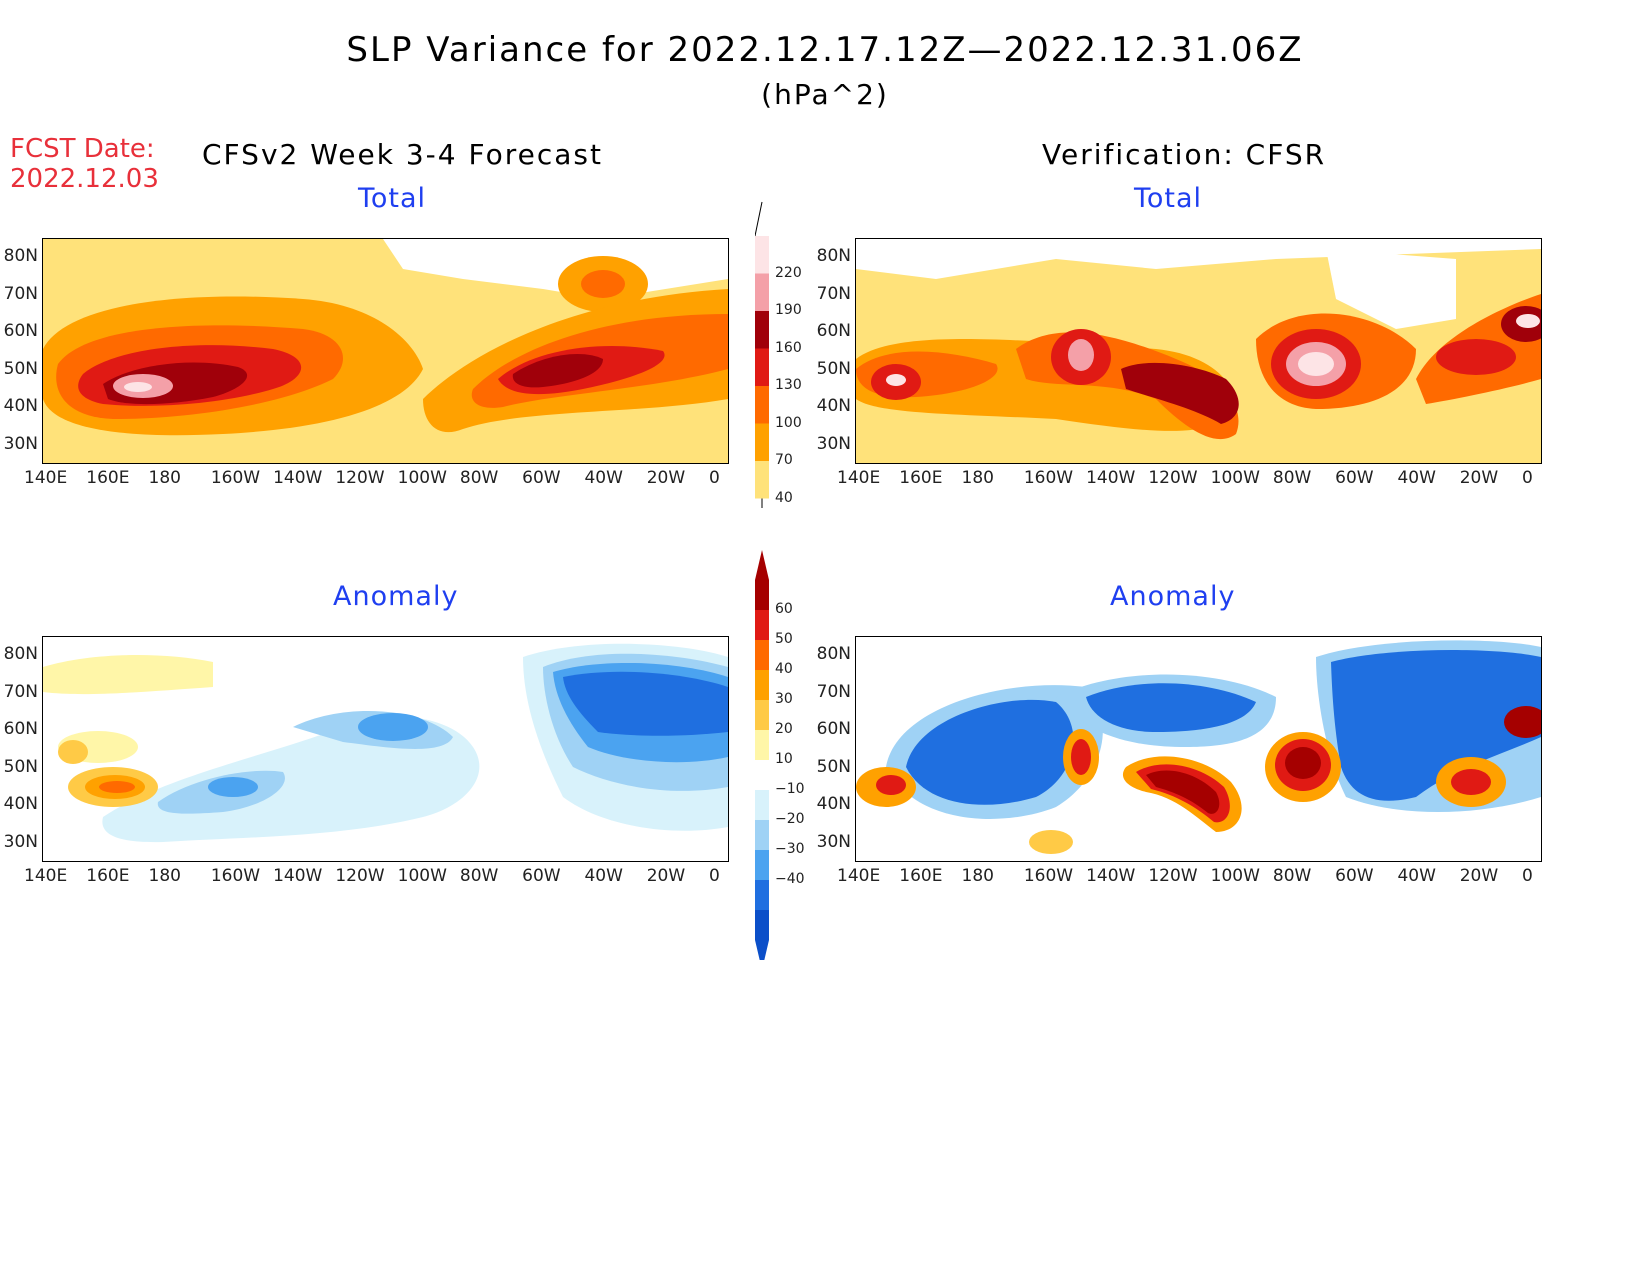  I want to click on colorbar-graphic, so click(762, 760).